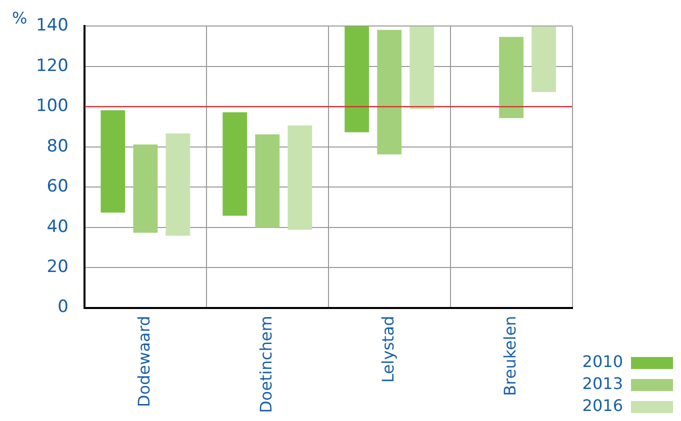 The height and width of the screenshot is (421, 681). Describe the element at coordinates (63, 307) in the screenshot. I see `y-tick-label: 0` at that location.